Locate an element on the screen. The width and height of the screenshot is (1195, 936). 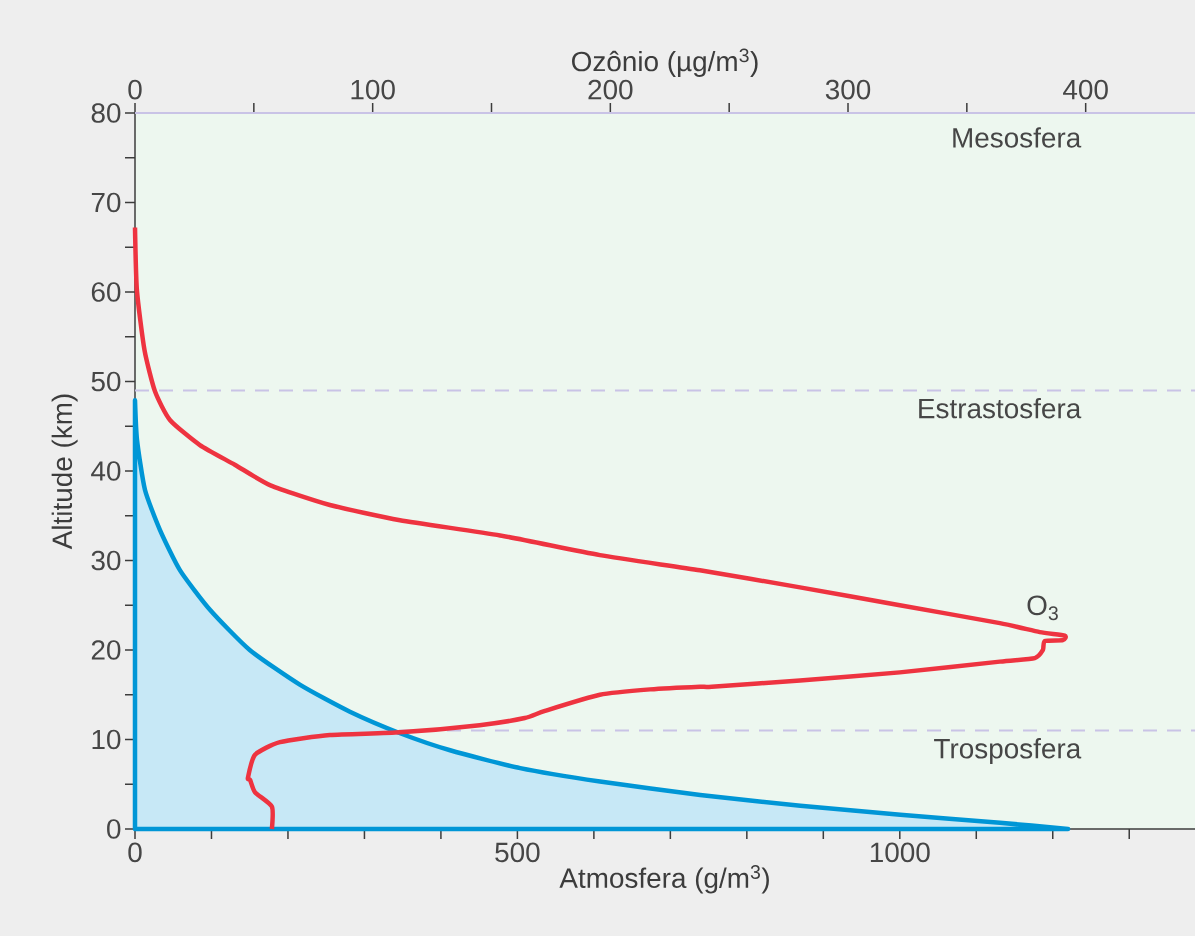
ref-line-label: Estrastosfera is located at coordinates (1000, 408).